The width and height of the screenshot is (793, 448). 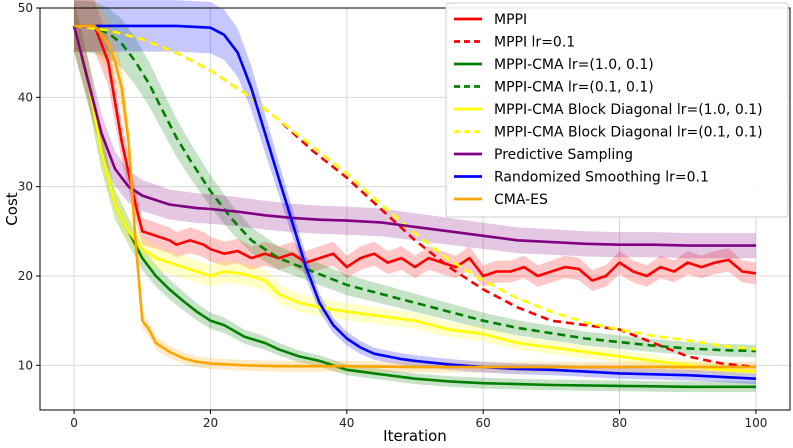 What do you see at coordinates (25, 97) in the screenshot?
I see `y-tick-label: 40` at bounding box center [25, 97].